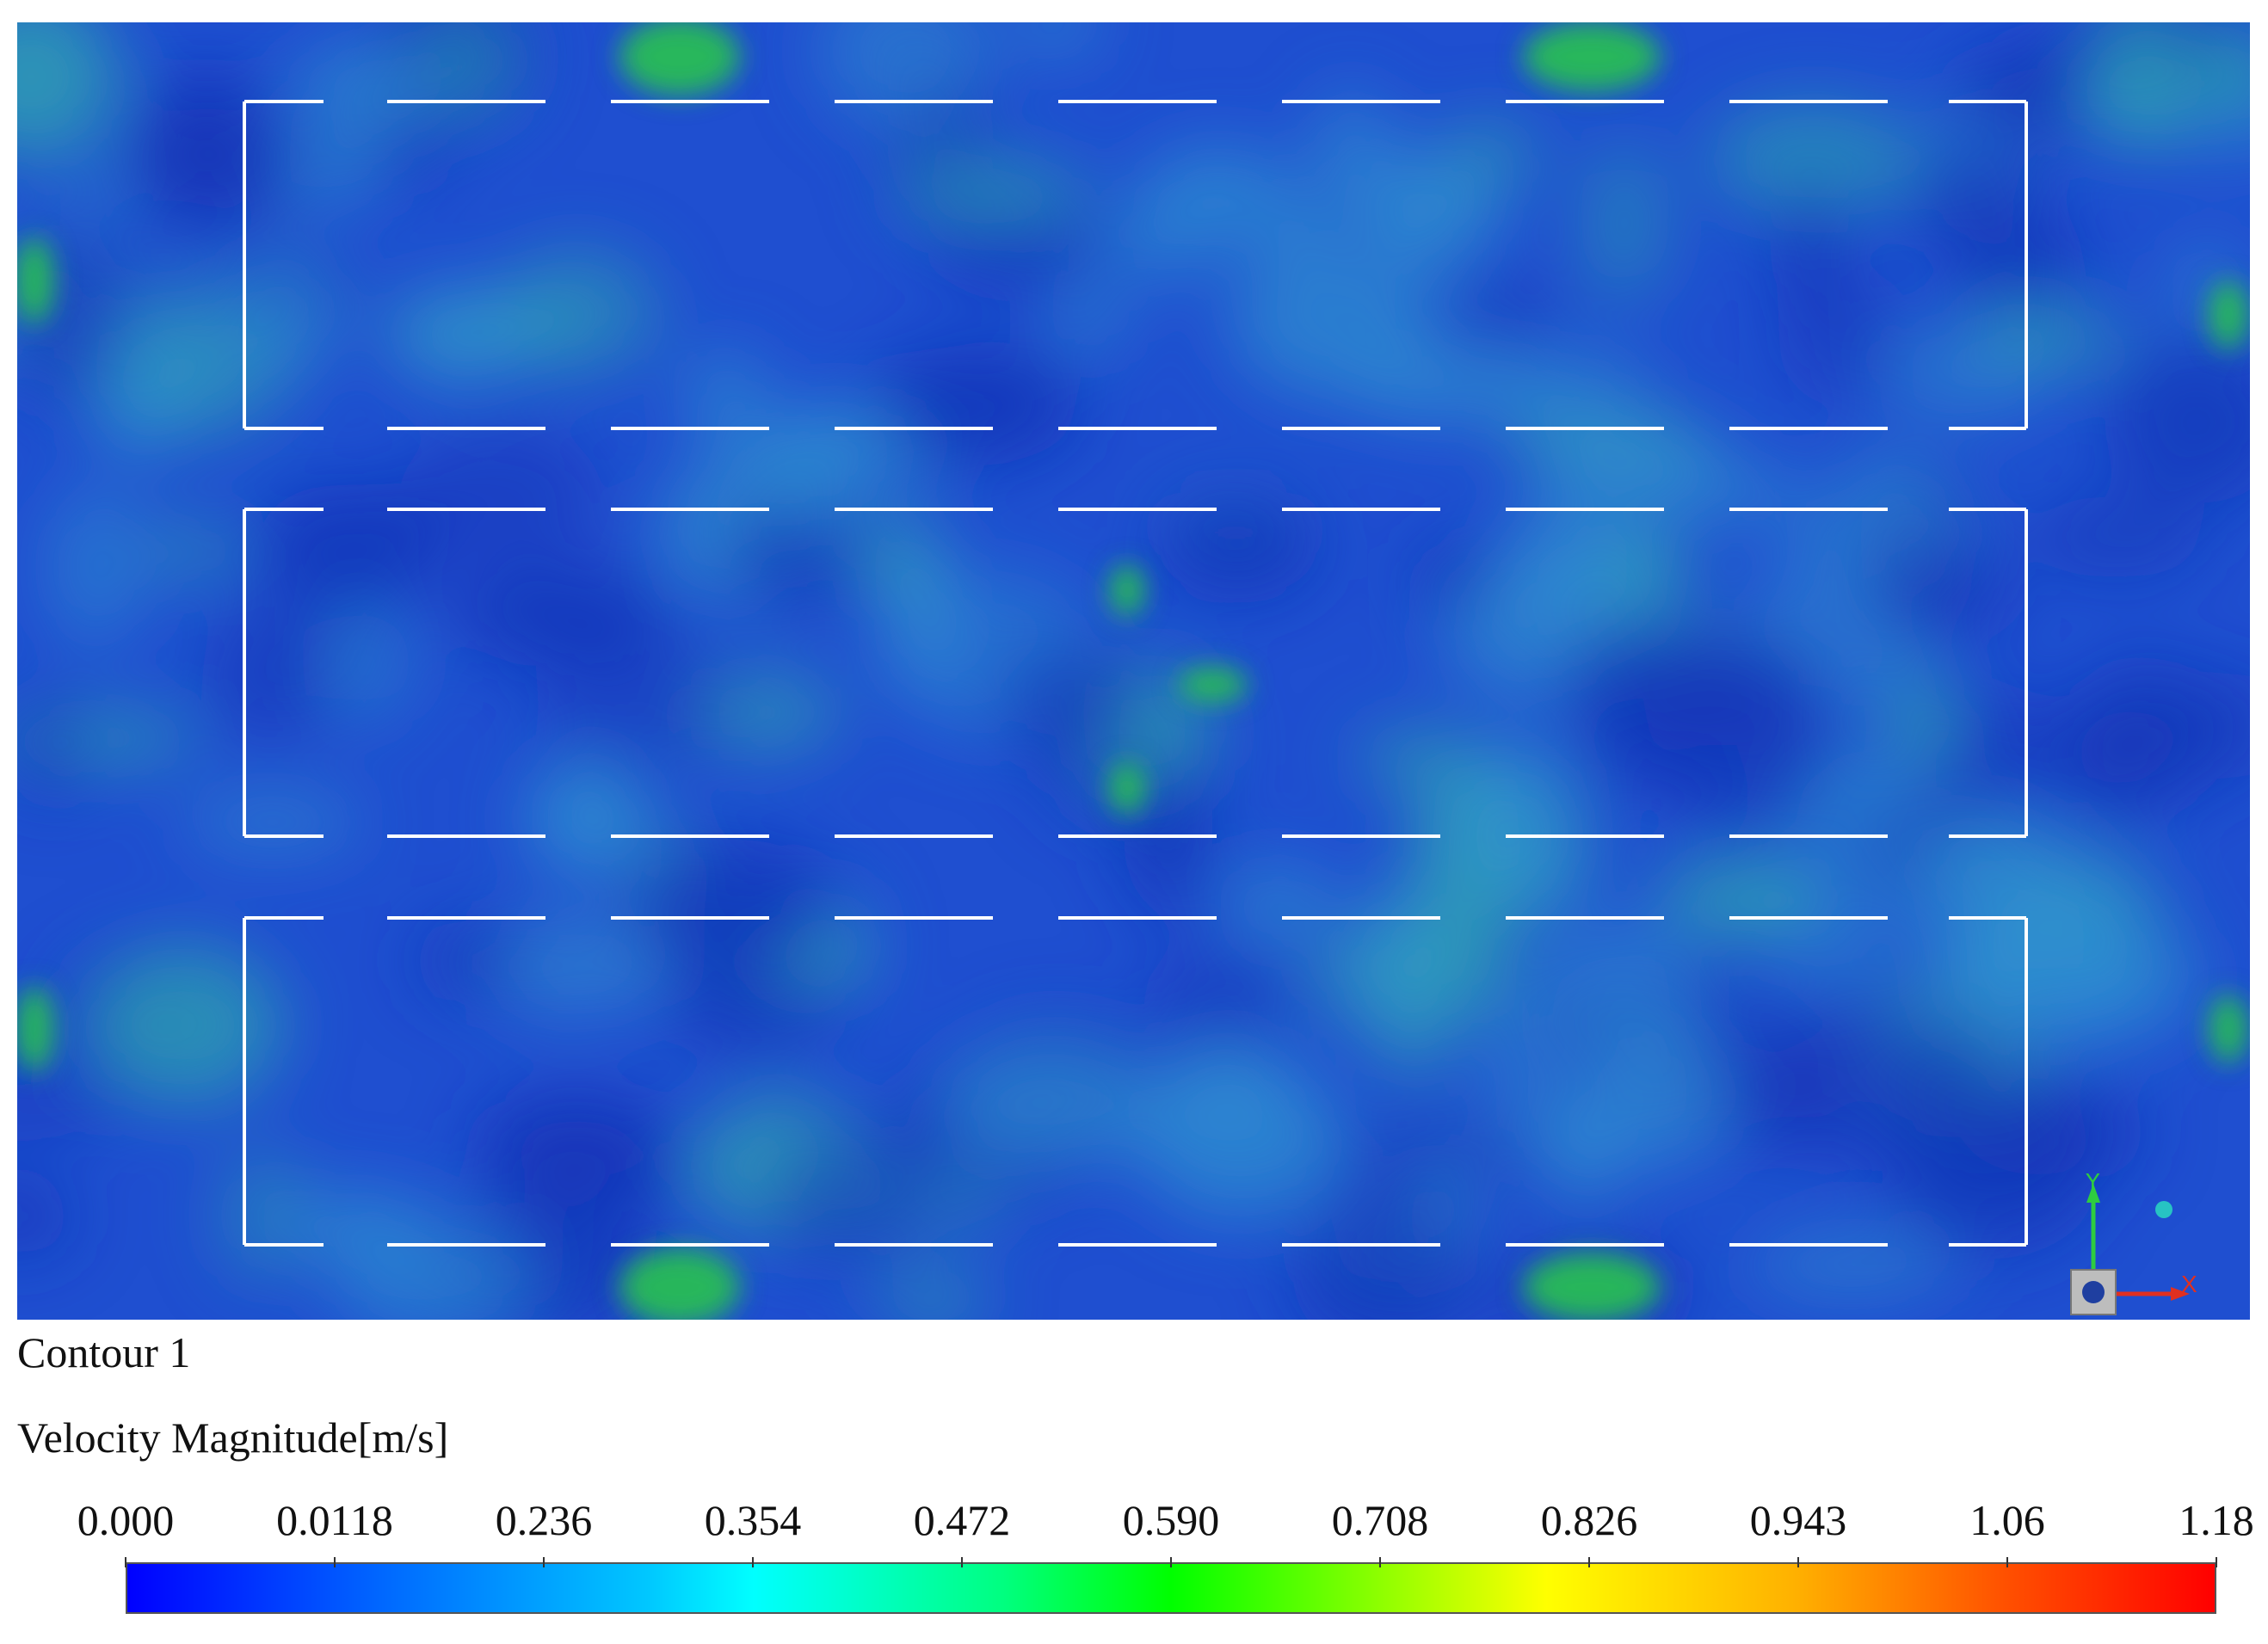 The image size is (2268, 1644). What do you see at coordinates (962, 1520) in the screenshot?
I see `colorbar-tick-label: 0.472` at bounding box center [962, 1520].